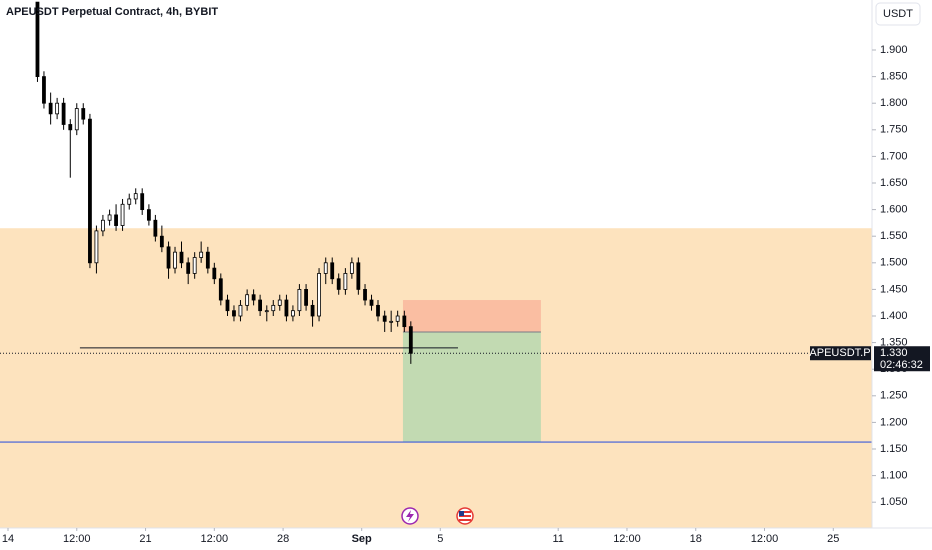 This screenshot has width=932, height=550. I want to click on y-tick-label: 1.150, so click(894, 449).